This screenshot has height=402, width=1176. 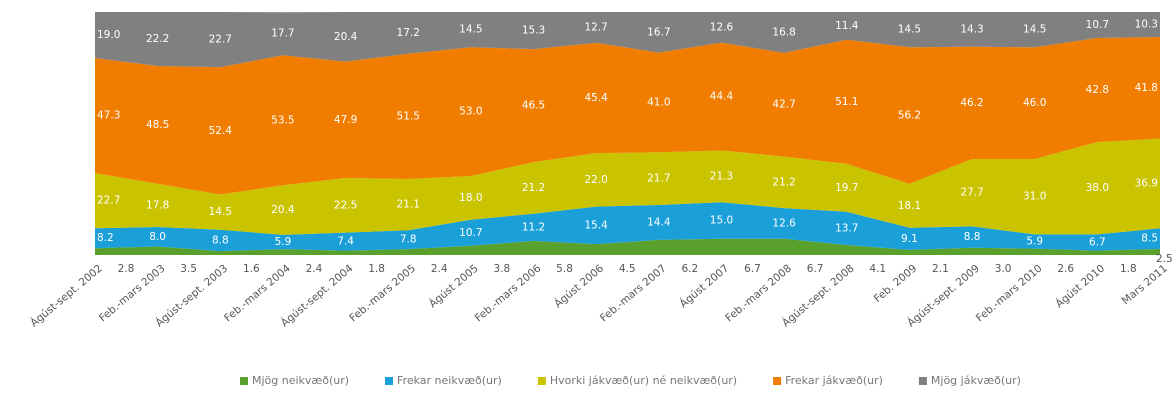 What do you see at coordinates (502, 269) in the screenshot?
I see `data-label: 3.8` at bounding box center [502, 269].